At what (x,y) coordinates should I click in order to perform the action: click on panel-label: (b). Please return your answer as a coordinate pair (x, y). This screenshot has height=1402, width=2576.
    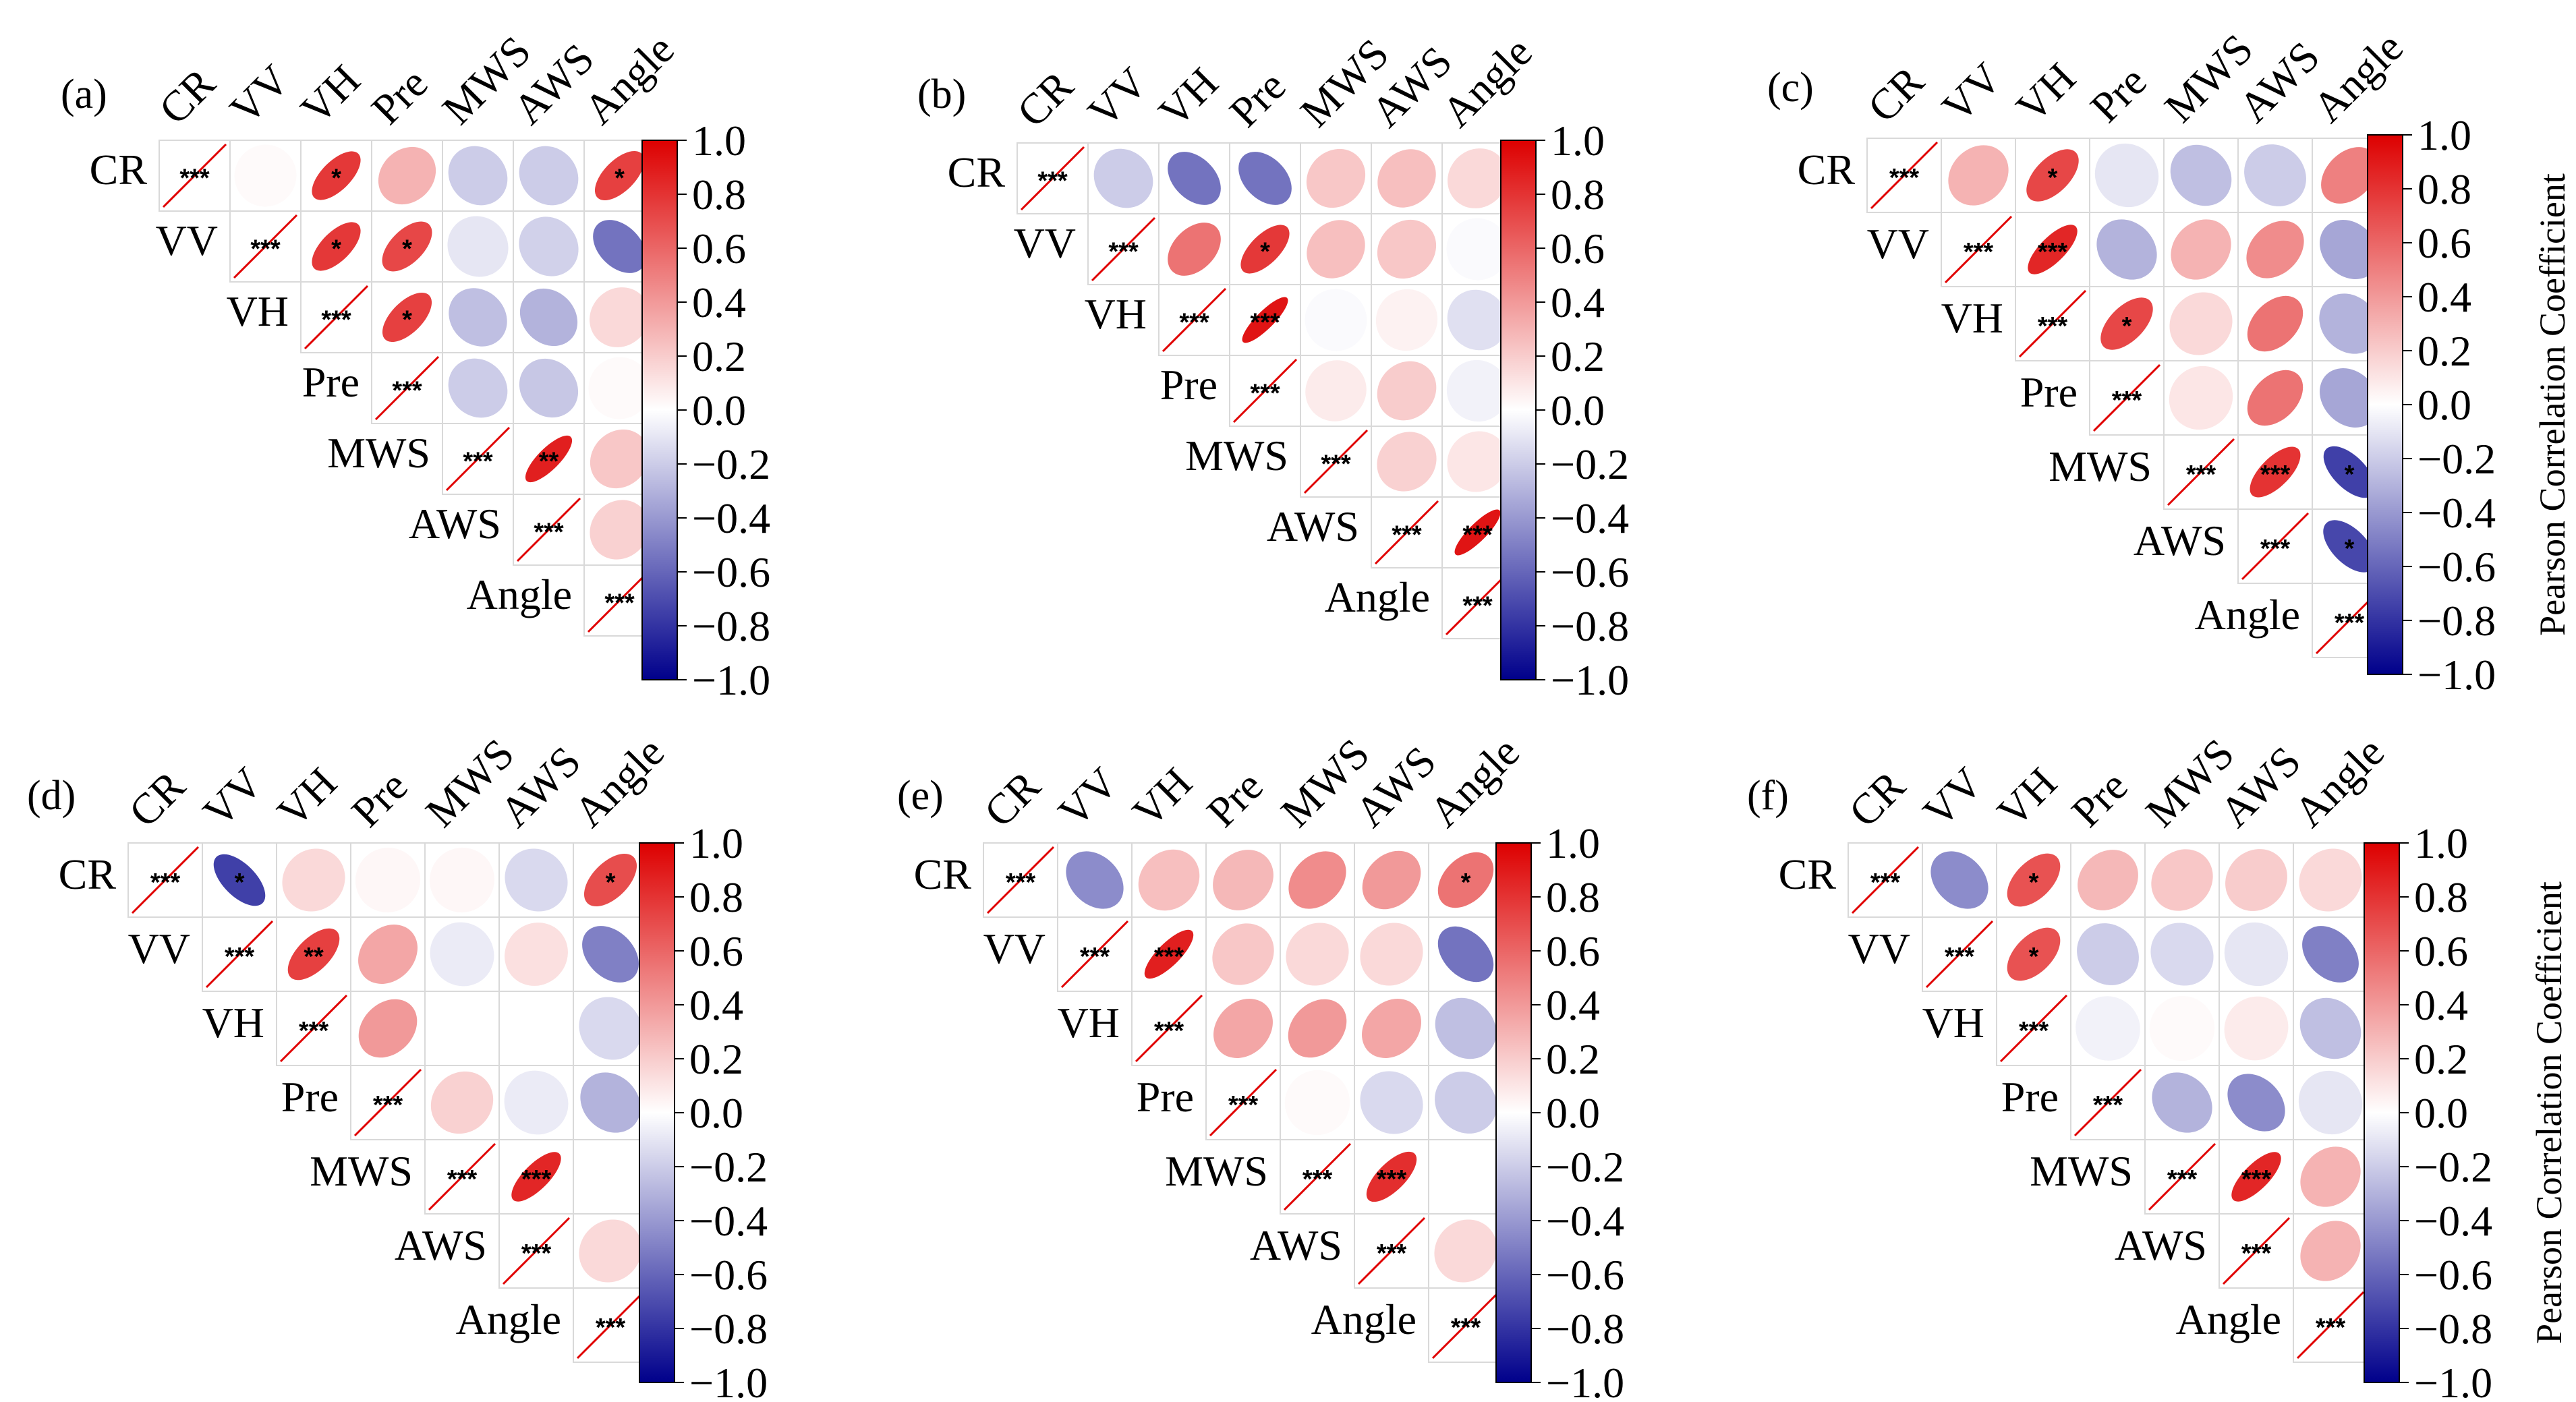
    Looking at the image, I should click on (941, 94).